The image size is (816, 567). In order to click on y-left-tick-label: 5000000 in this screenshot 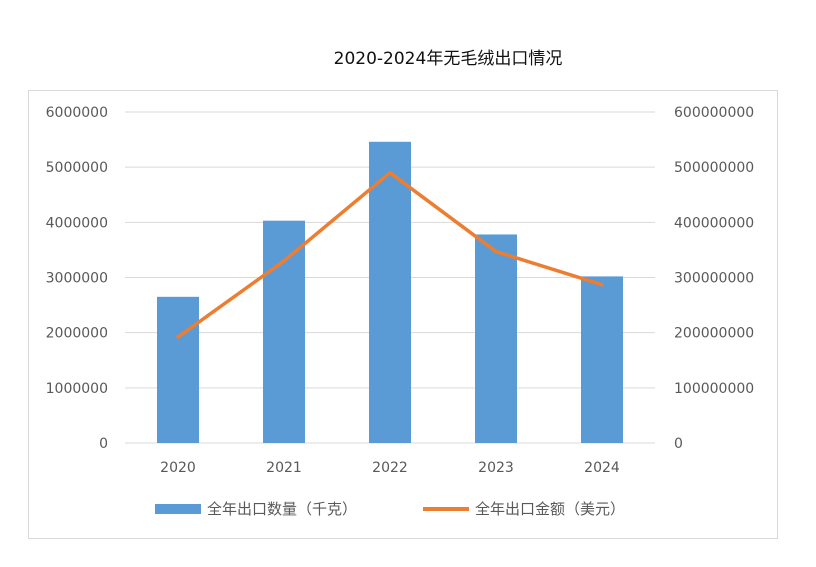, I will do `click(77, 168)`.